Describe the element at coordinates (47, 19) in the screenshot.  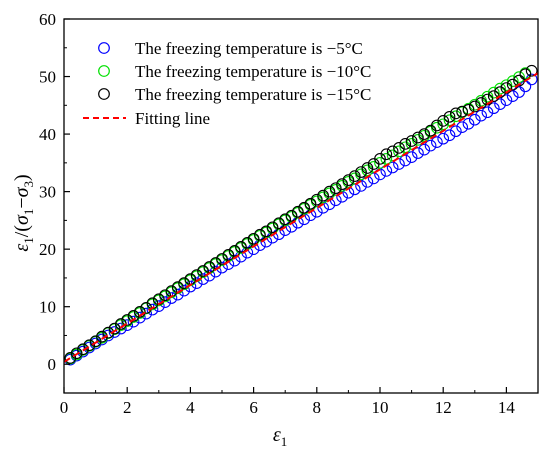
I see `y-tick-label: 60` at that location.